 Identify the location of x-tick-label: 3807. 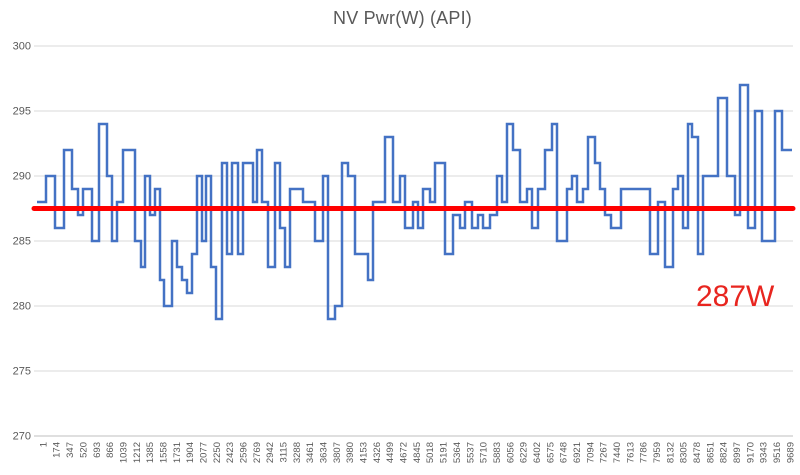
(337, 452).